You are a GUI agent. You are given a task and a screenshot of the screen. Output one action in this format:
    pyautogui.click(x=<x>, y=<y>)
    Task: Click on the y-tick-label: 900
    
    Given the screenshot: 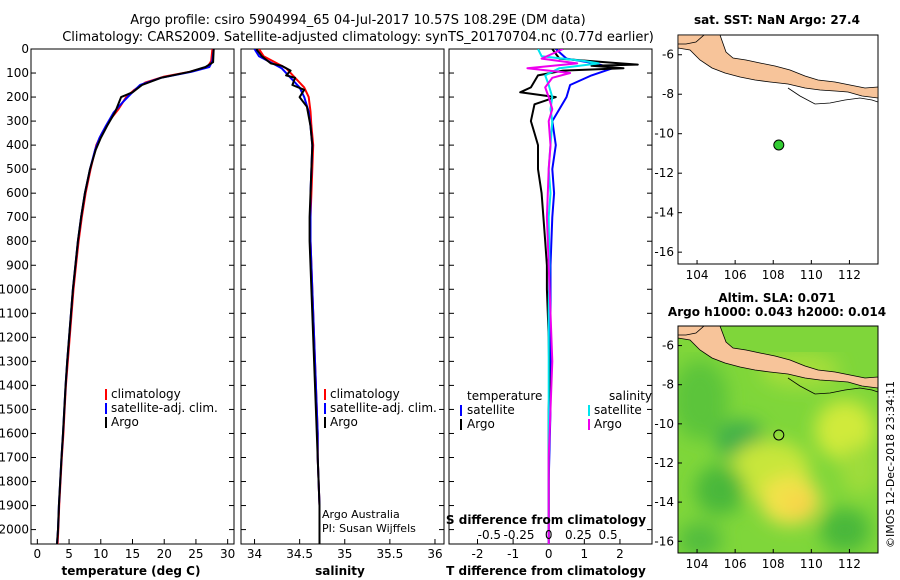 What is the action you would take?
    pyautogui.click(x=17, y=265)
    